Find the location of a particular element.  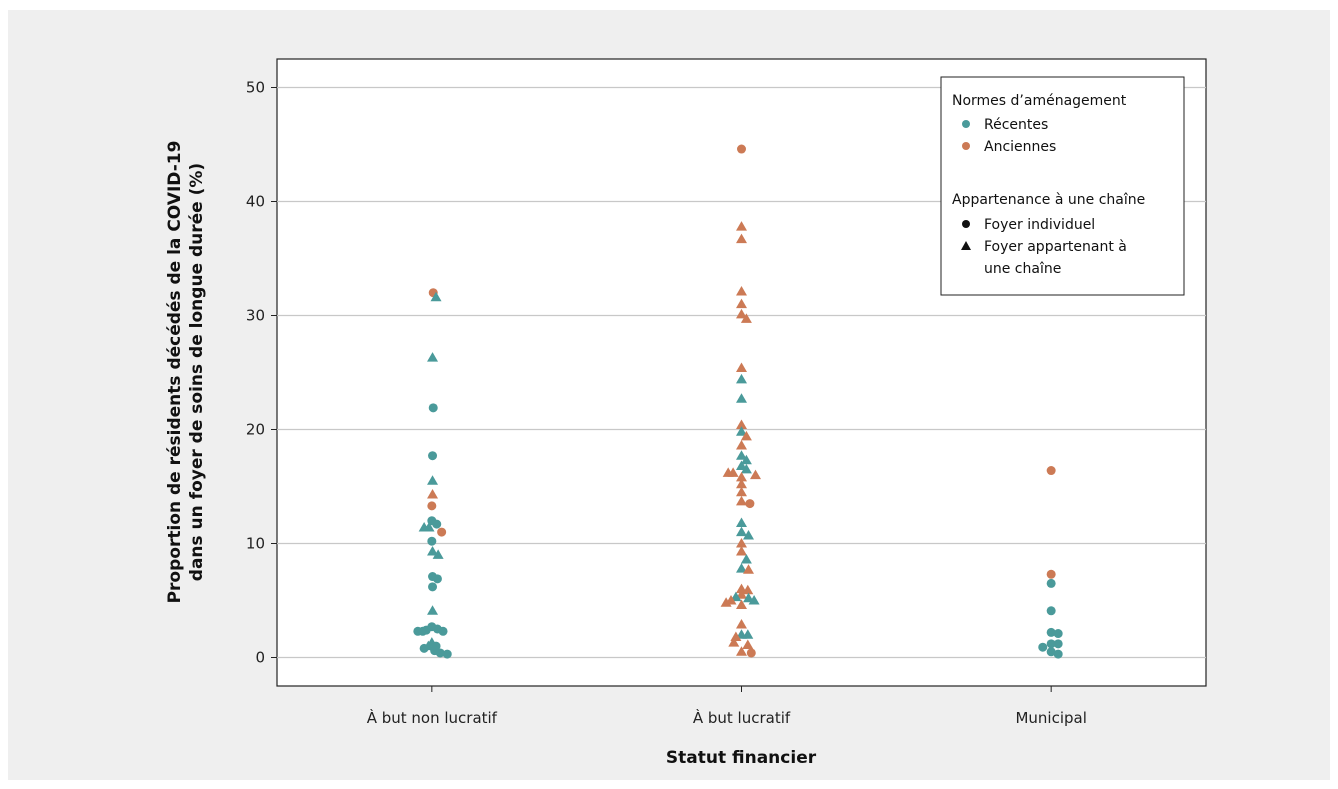

y-tick-label: 10 is located at coordinates (255, 544).